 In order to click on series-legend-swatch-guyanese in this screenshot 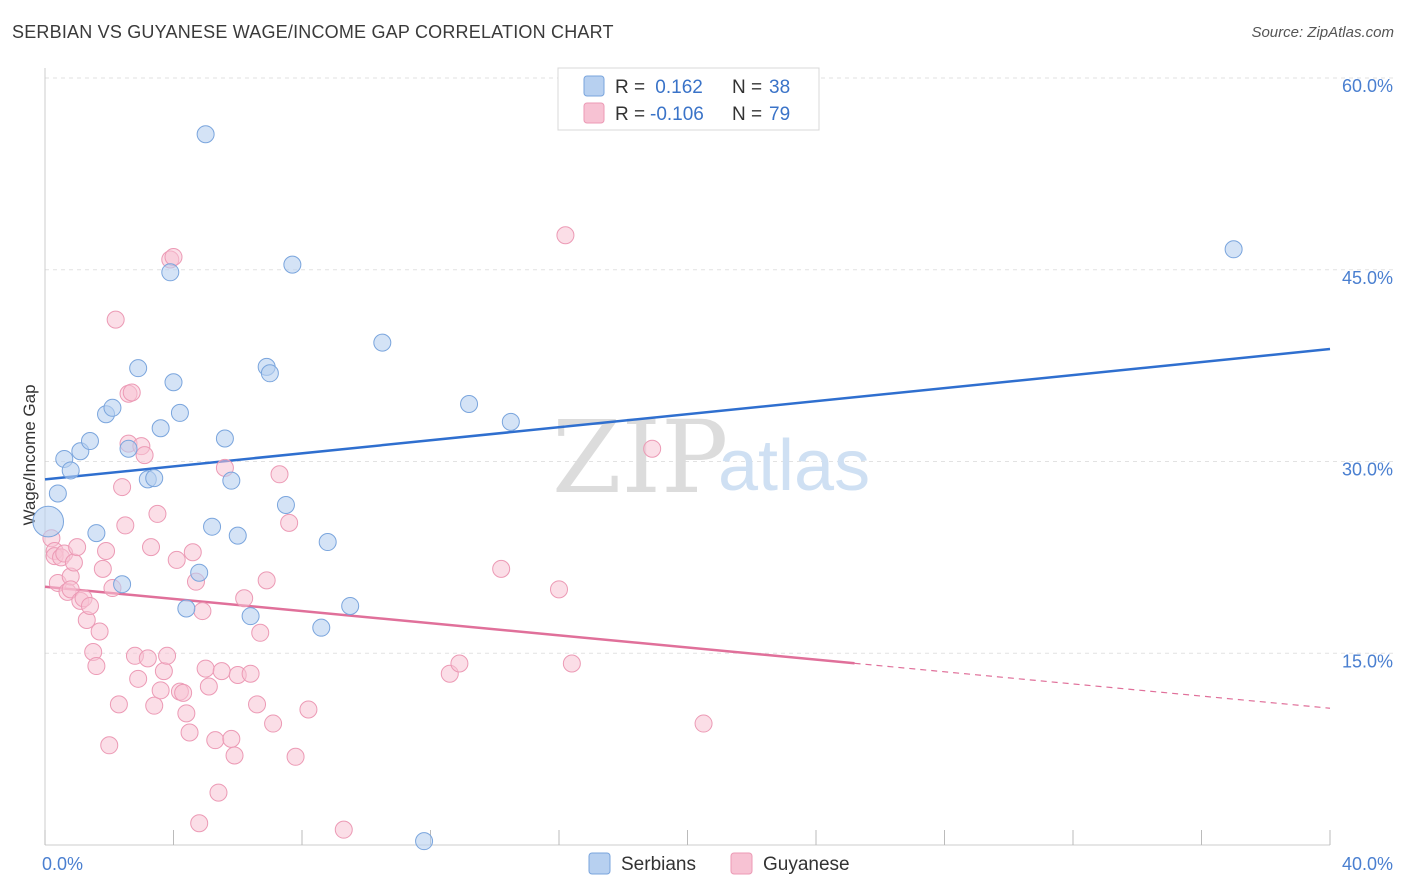, I will do `click(741, 863)`.